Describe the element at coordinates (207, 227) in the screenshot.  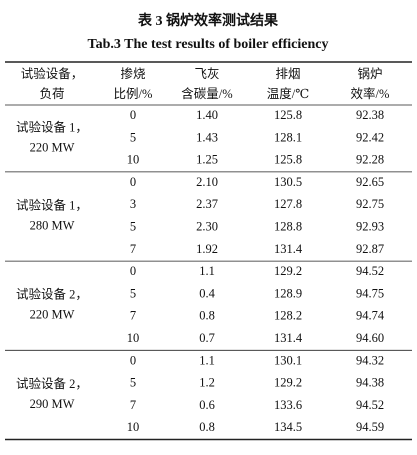
I see `cell: 2.30` at that location.